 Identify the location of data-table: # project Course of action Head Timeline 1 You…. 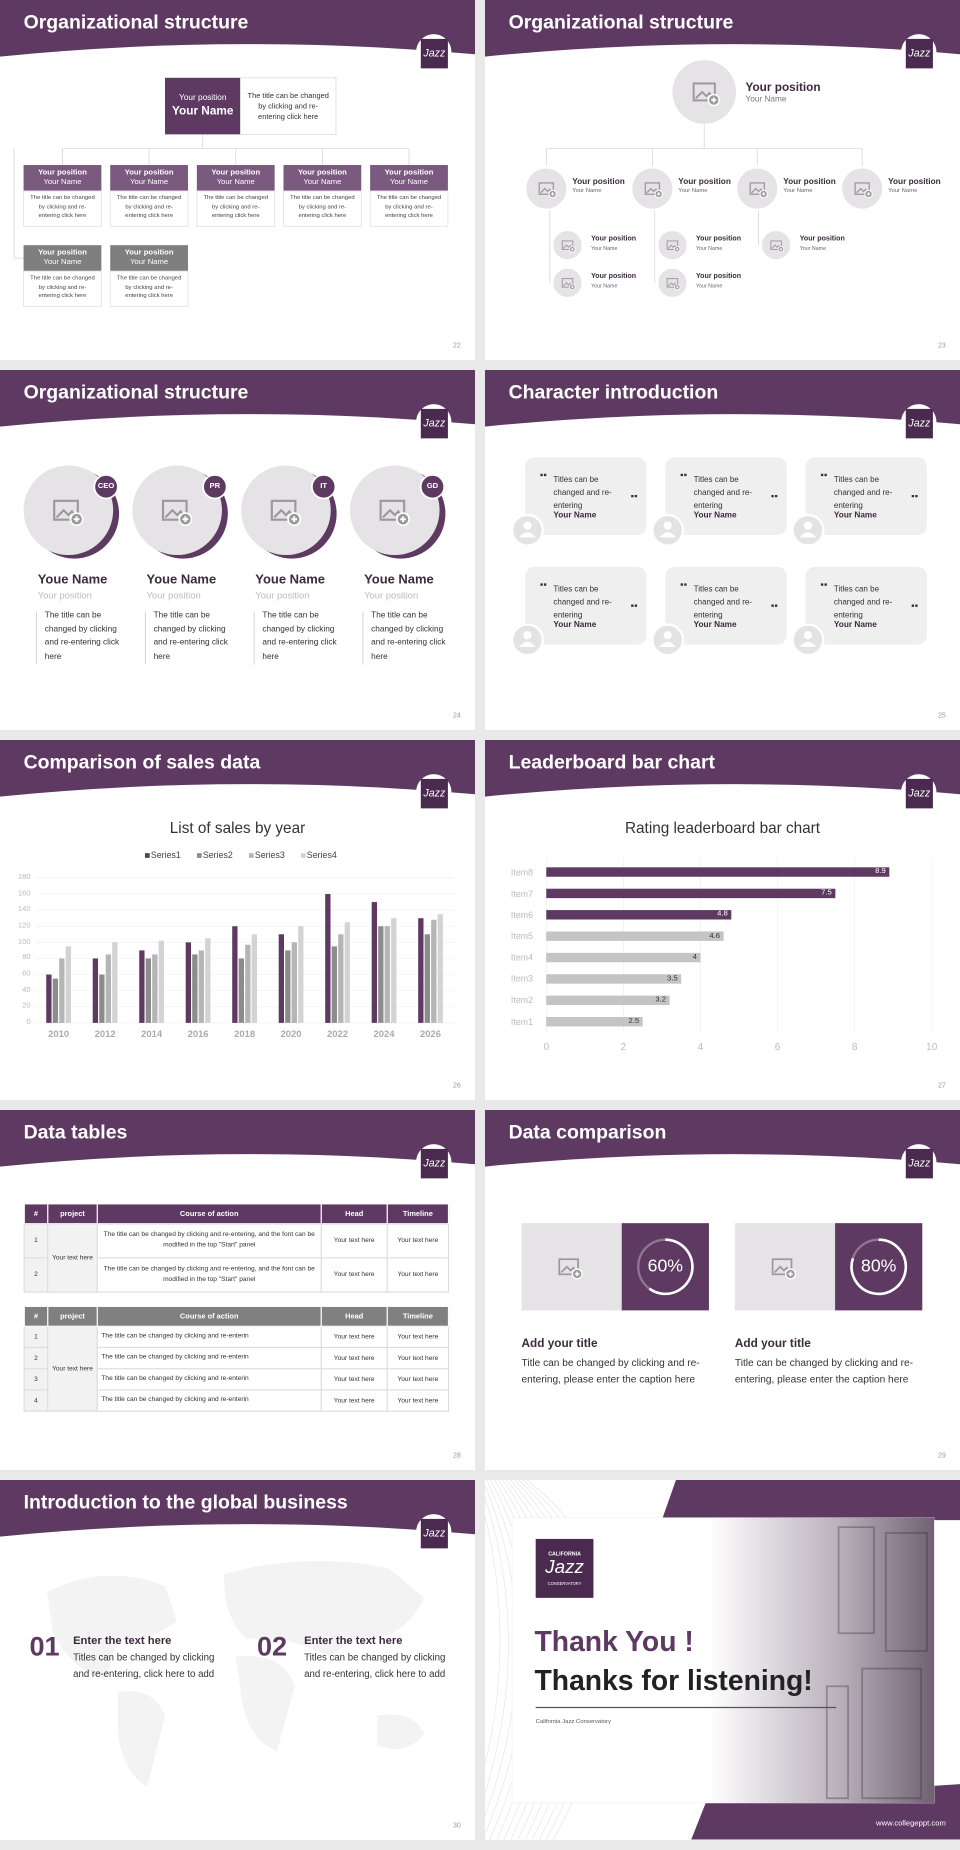
(236, 1248).